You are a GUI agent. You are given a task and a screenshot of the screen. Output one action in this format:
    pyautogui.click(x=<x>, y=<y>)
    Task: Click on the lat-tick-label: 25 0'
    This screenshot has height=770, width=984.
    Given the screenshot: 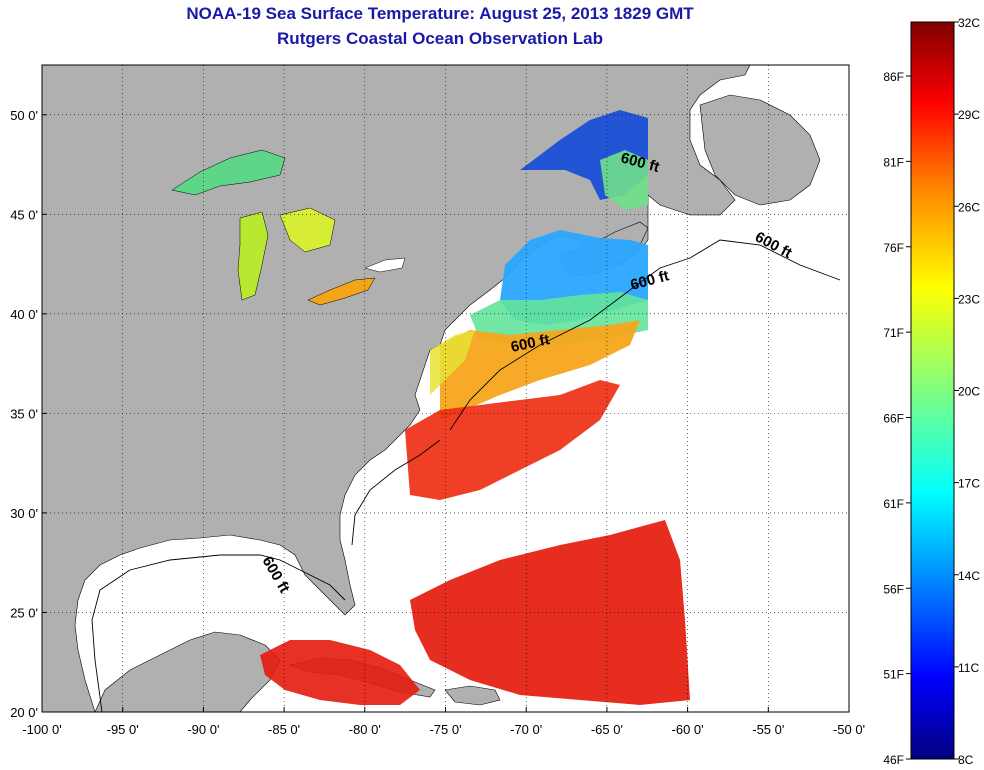 What is the action you would take?
    pyautogui.click(x=24, y=612)
    